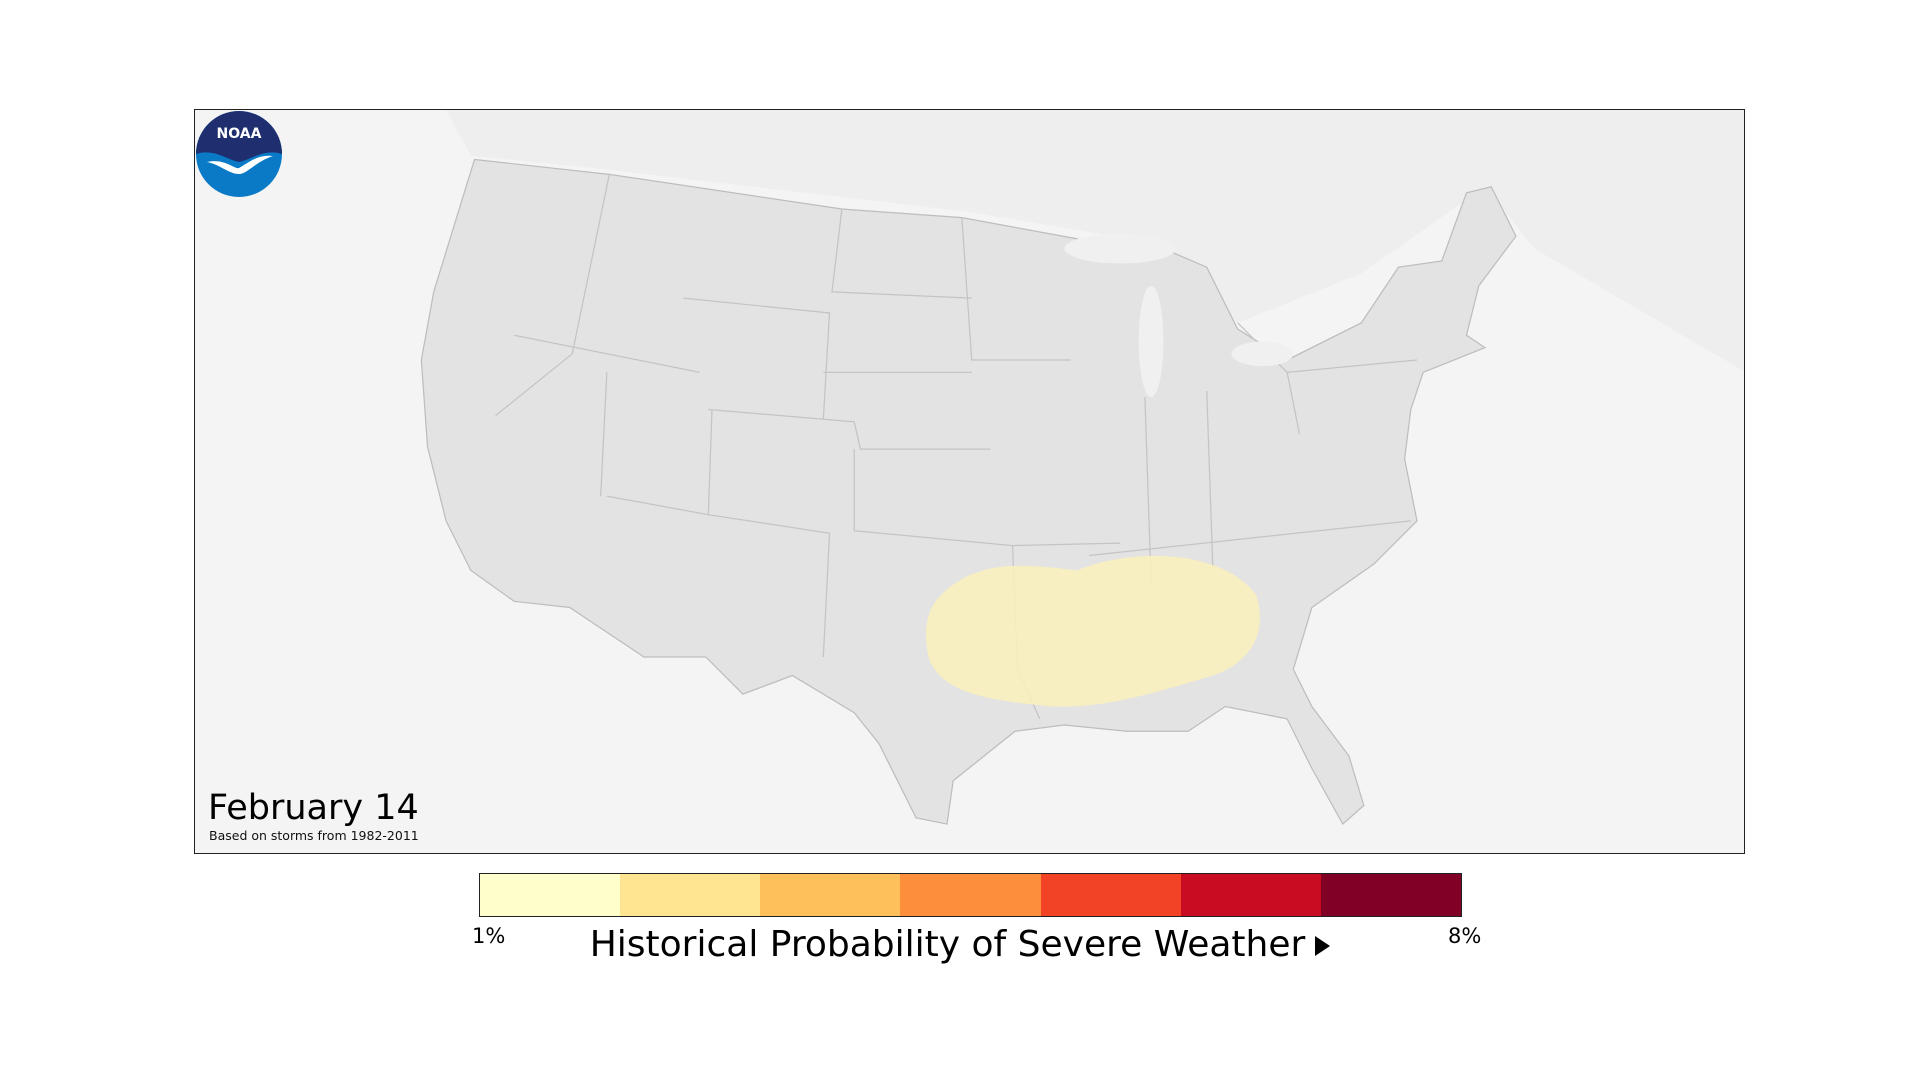 This screenshot has height=1080, width=1920. I want to click on map-subtitle: Based on storms from 1982-2011, so click(314, 835).